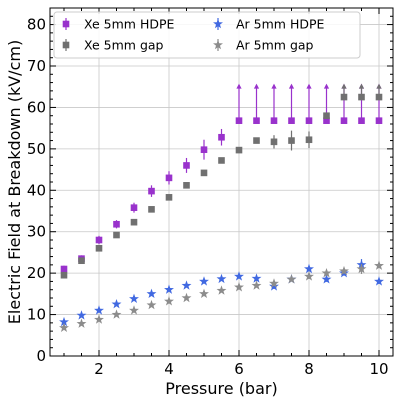 The image size is (407, 407). I want to click on y-tick-label-6: 60, so click(36, 107).